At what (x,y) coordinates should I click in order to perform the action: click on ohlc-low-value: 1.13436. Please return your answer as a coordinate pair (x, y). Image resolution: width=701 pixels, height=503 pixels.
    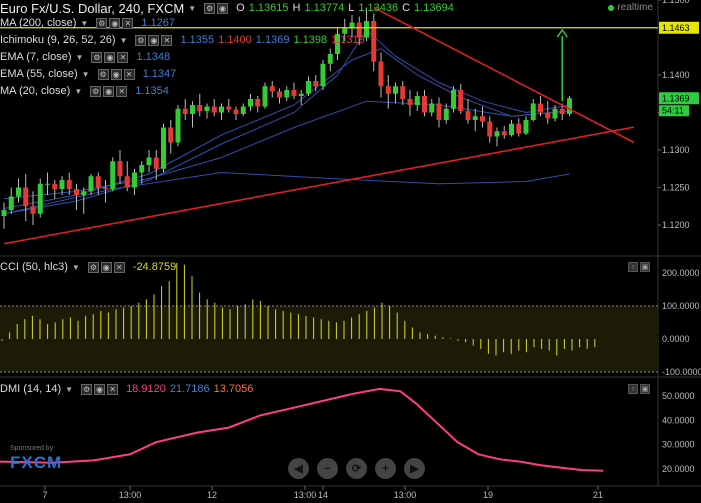
    Looking at the image, I should click on (378, 8).